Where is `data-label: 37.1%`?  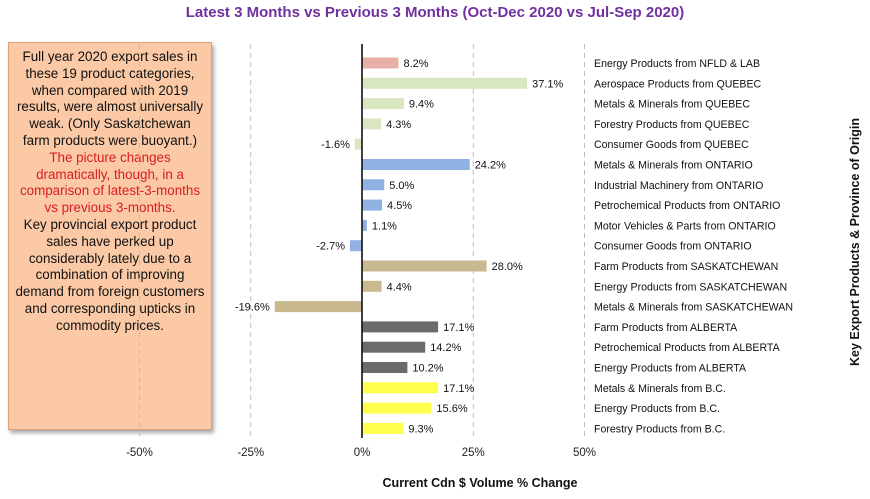
data-label: 37.1% is located at coordinates (547, 84).